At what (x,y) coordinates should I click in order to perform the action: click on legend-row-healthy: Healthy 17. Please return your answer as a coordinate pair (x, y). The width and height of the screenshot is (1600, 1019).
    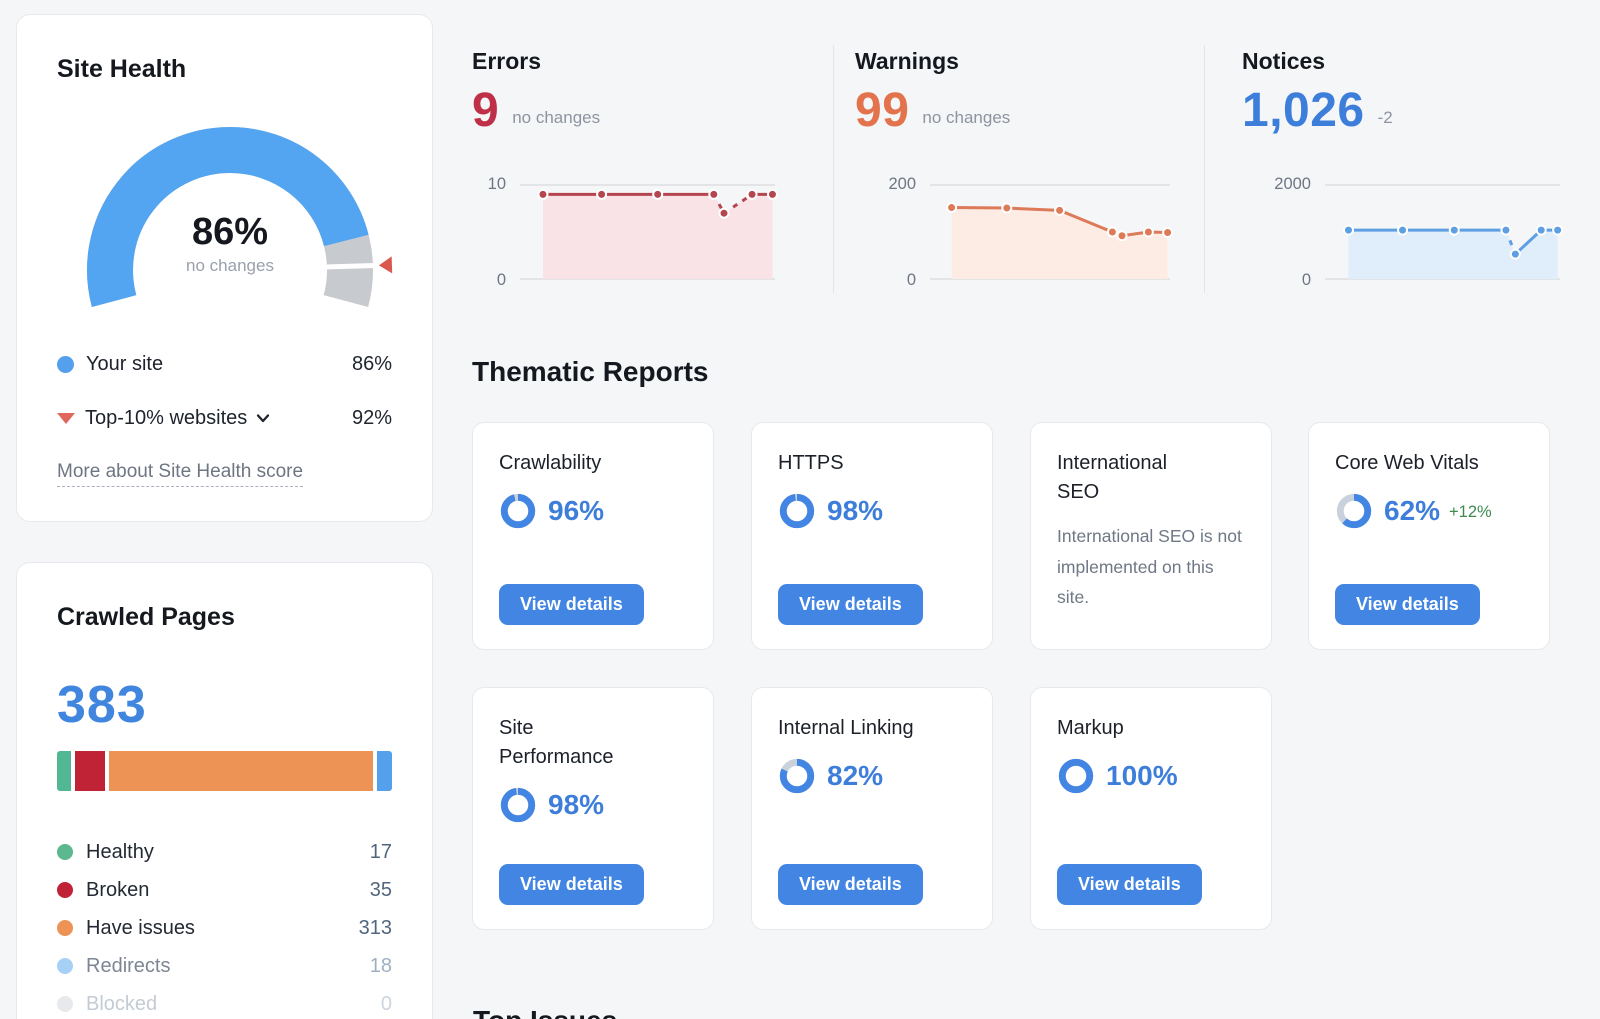
    Looking at the image, I should click on (224, 852).